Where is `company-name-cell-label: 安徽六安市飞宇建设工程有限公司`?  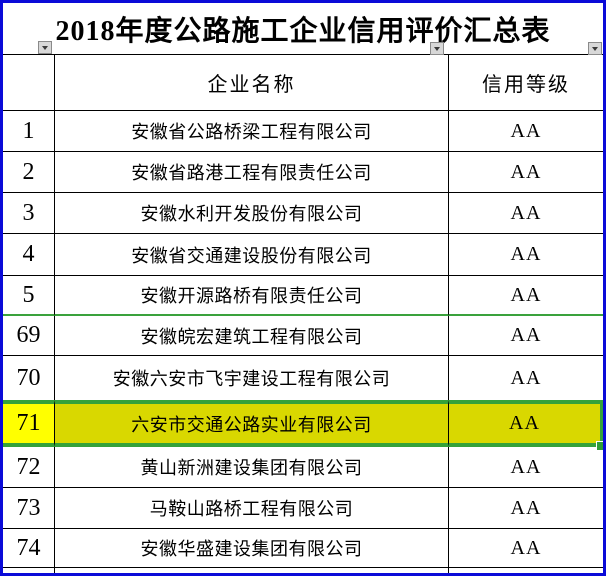 company-name-cell-label: 安徽六安市飞宇建设工程有限公司 is located at coordinates (251, 379).